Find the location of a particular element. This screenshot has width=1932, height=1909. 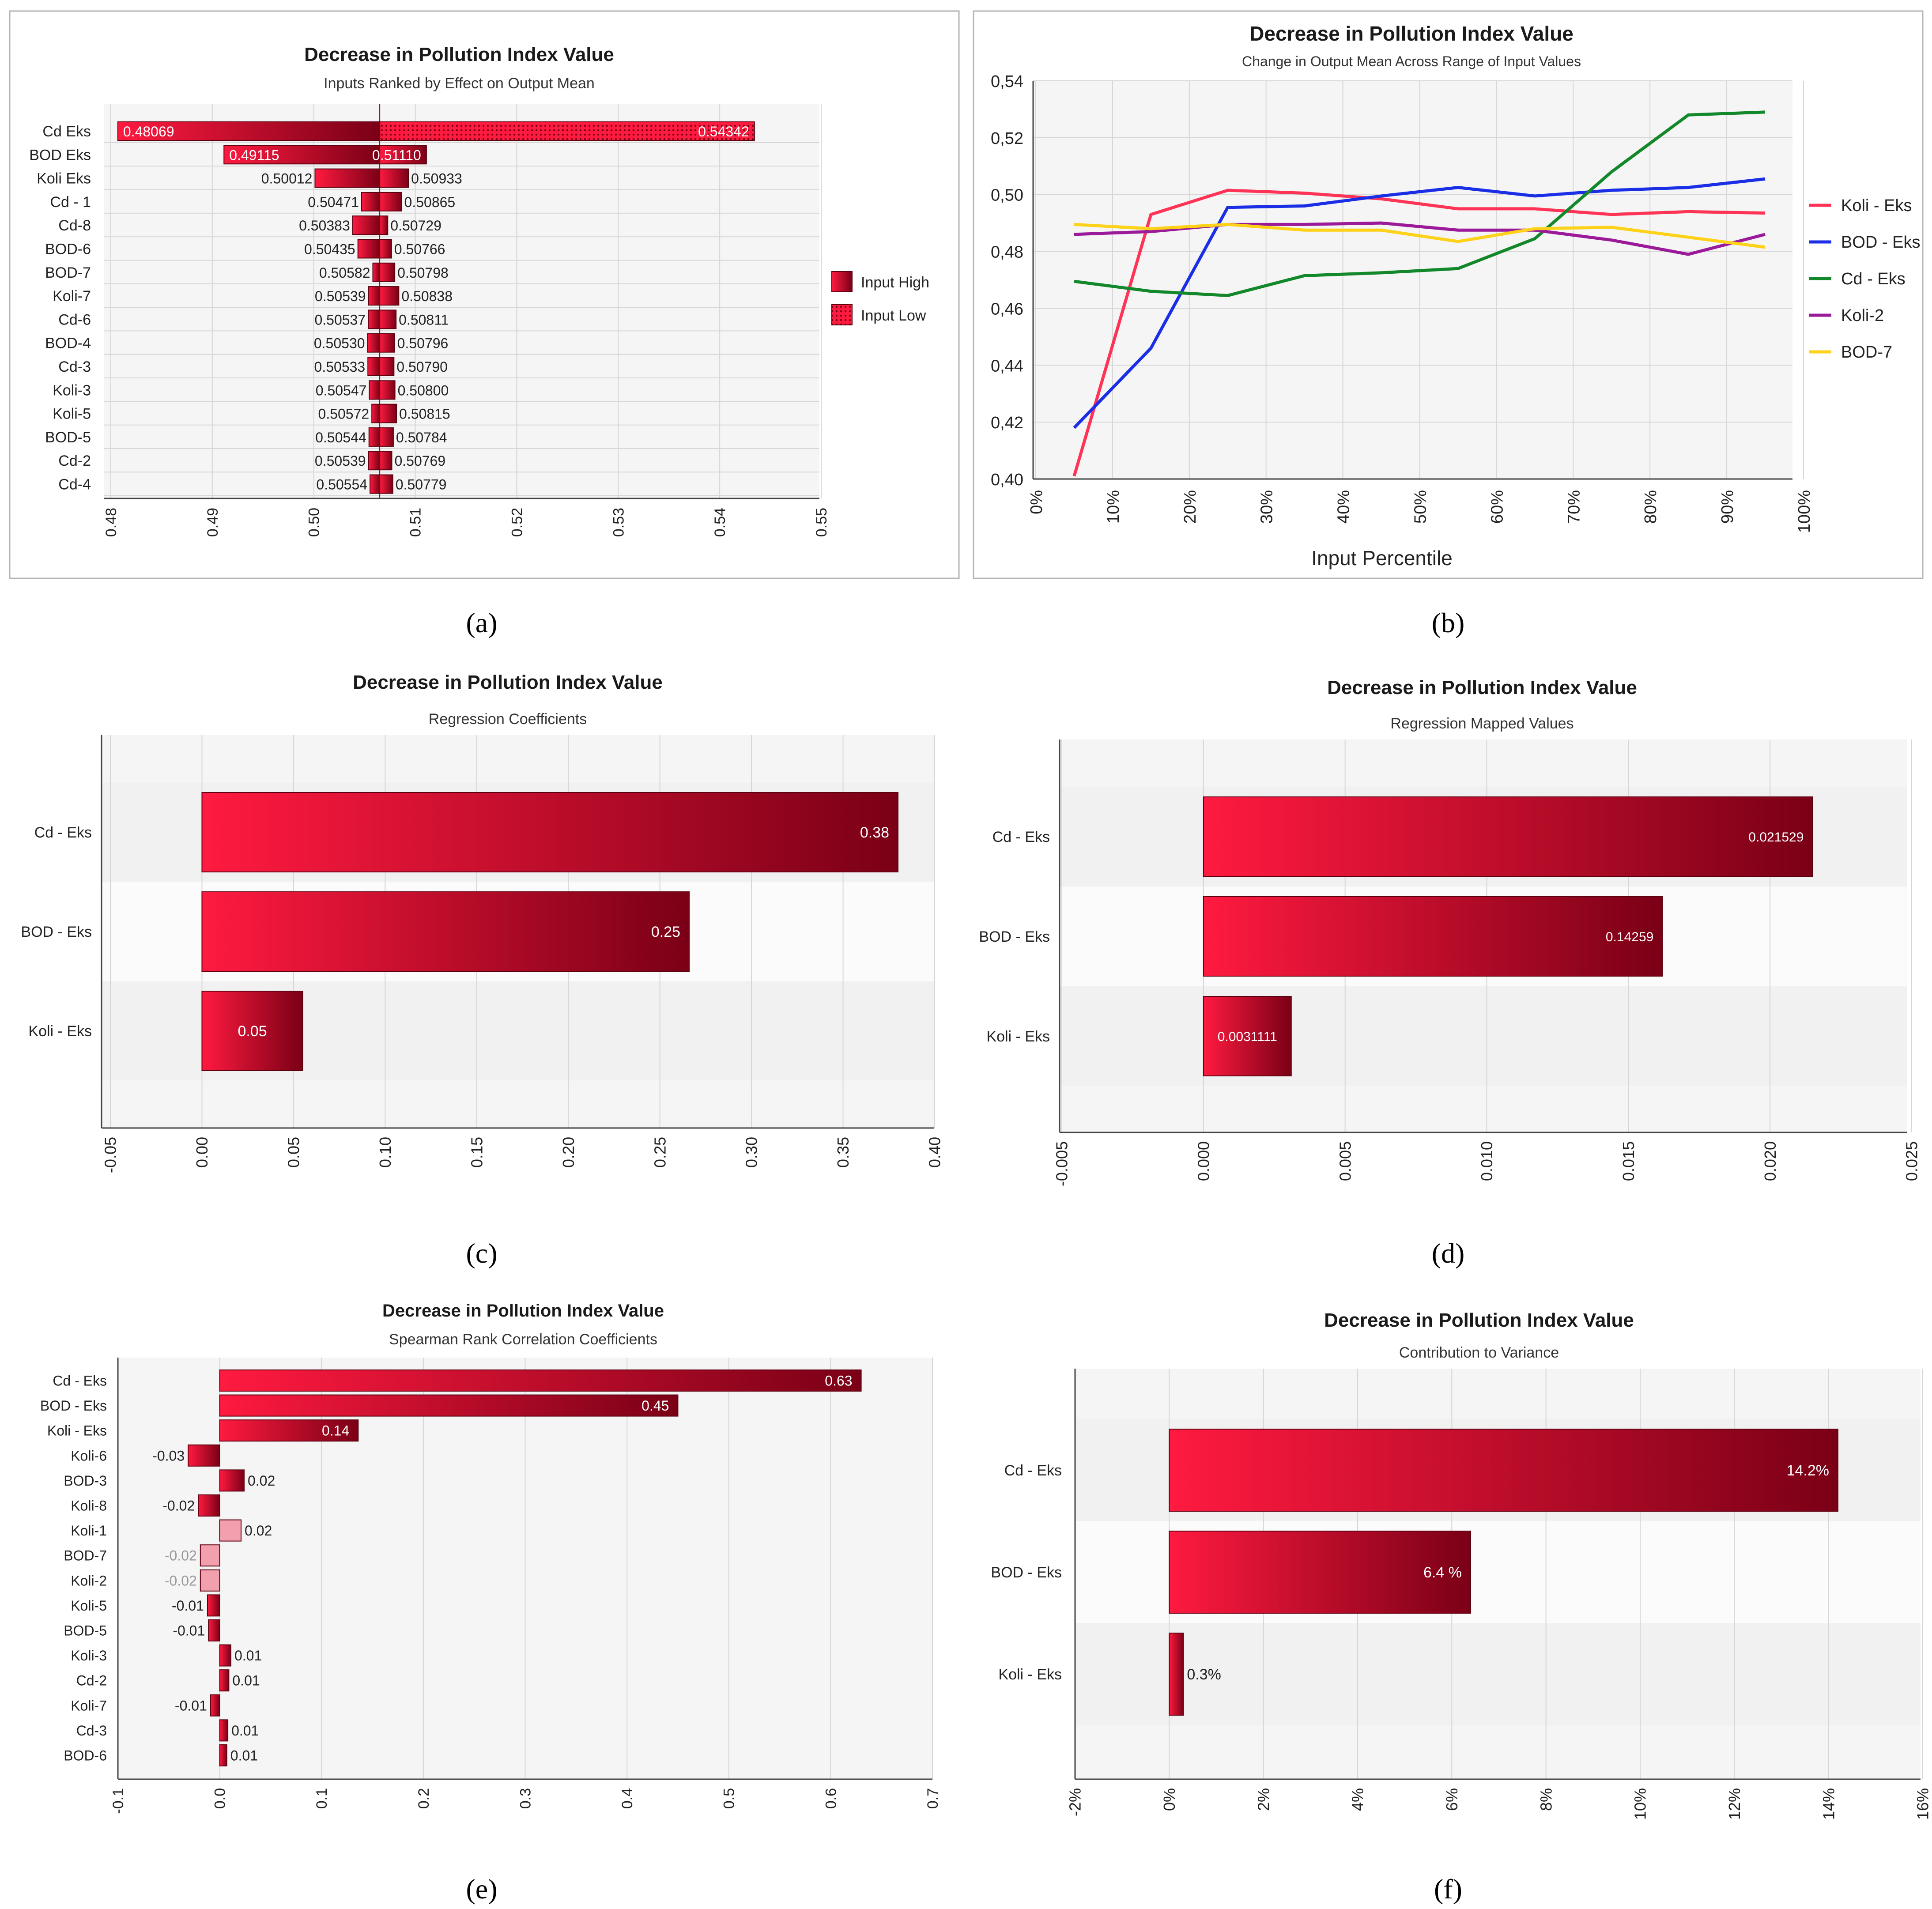

caption-c: (c) is located at coordinates (481, 1253).